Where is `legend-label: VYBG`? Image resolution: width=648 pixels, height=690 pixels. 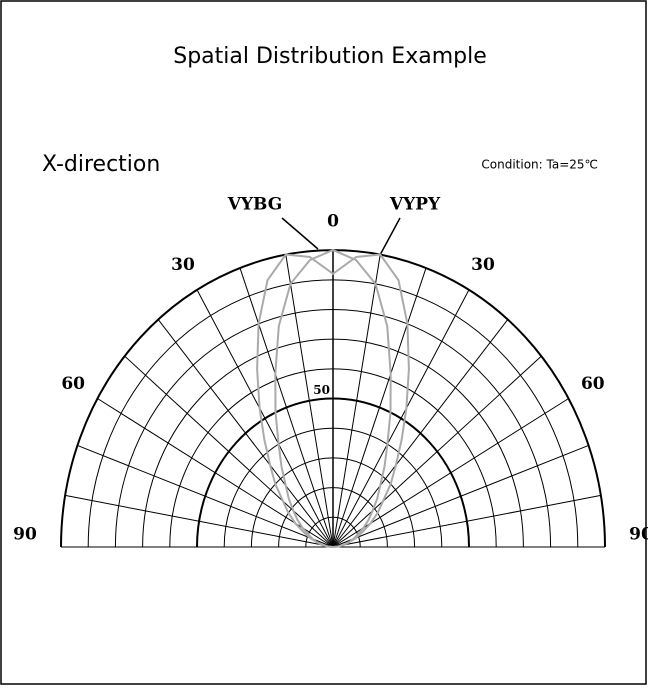 legend-label: VYBG is located at coordinates (255, 205).